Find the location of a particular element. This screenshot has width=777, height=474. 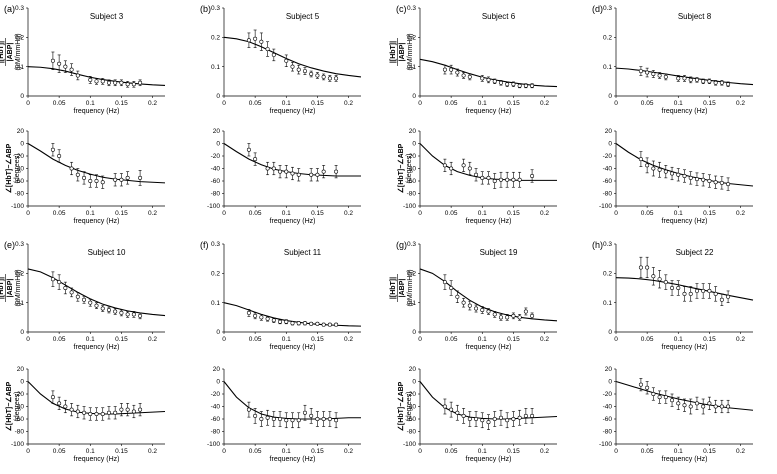

magnitude-y-tick-label: 0 is located at coordinates (218, 332).